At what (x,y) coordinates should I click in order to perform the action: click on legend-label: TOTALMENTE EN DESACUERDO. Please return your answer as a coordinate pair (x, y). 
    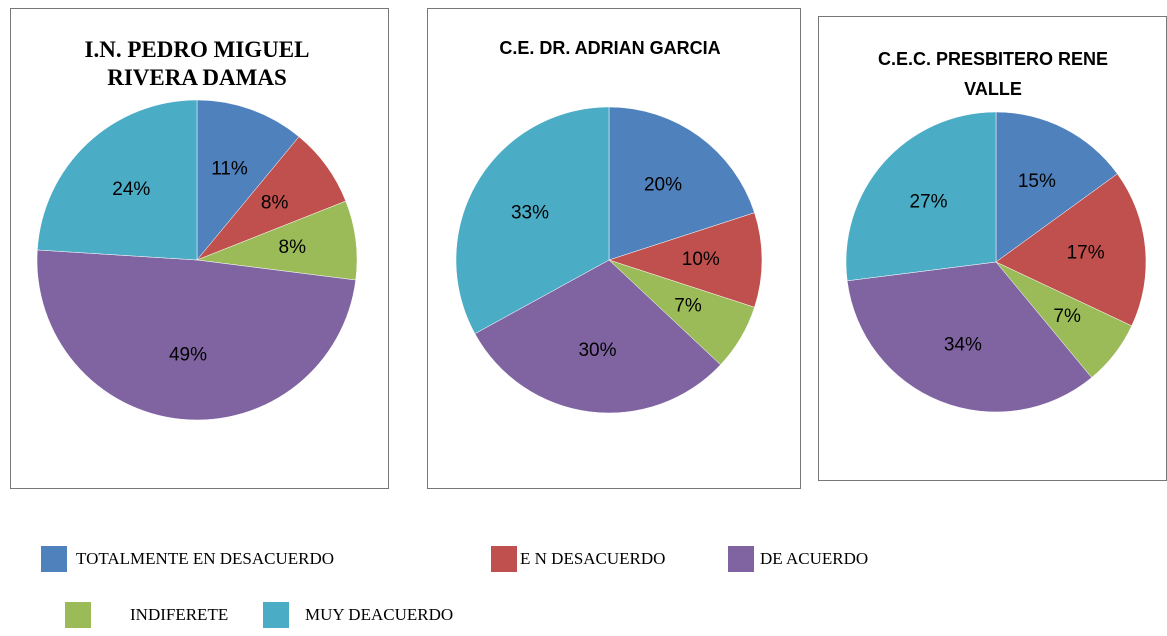
    Looking at the image, I should click on (205, 558).